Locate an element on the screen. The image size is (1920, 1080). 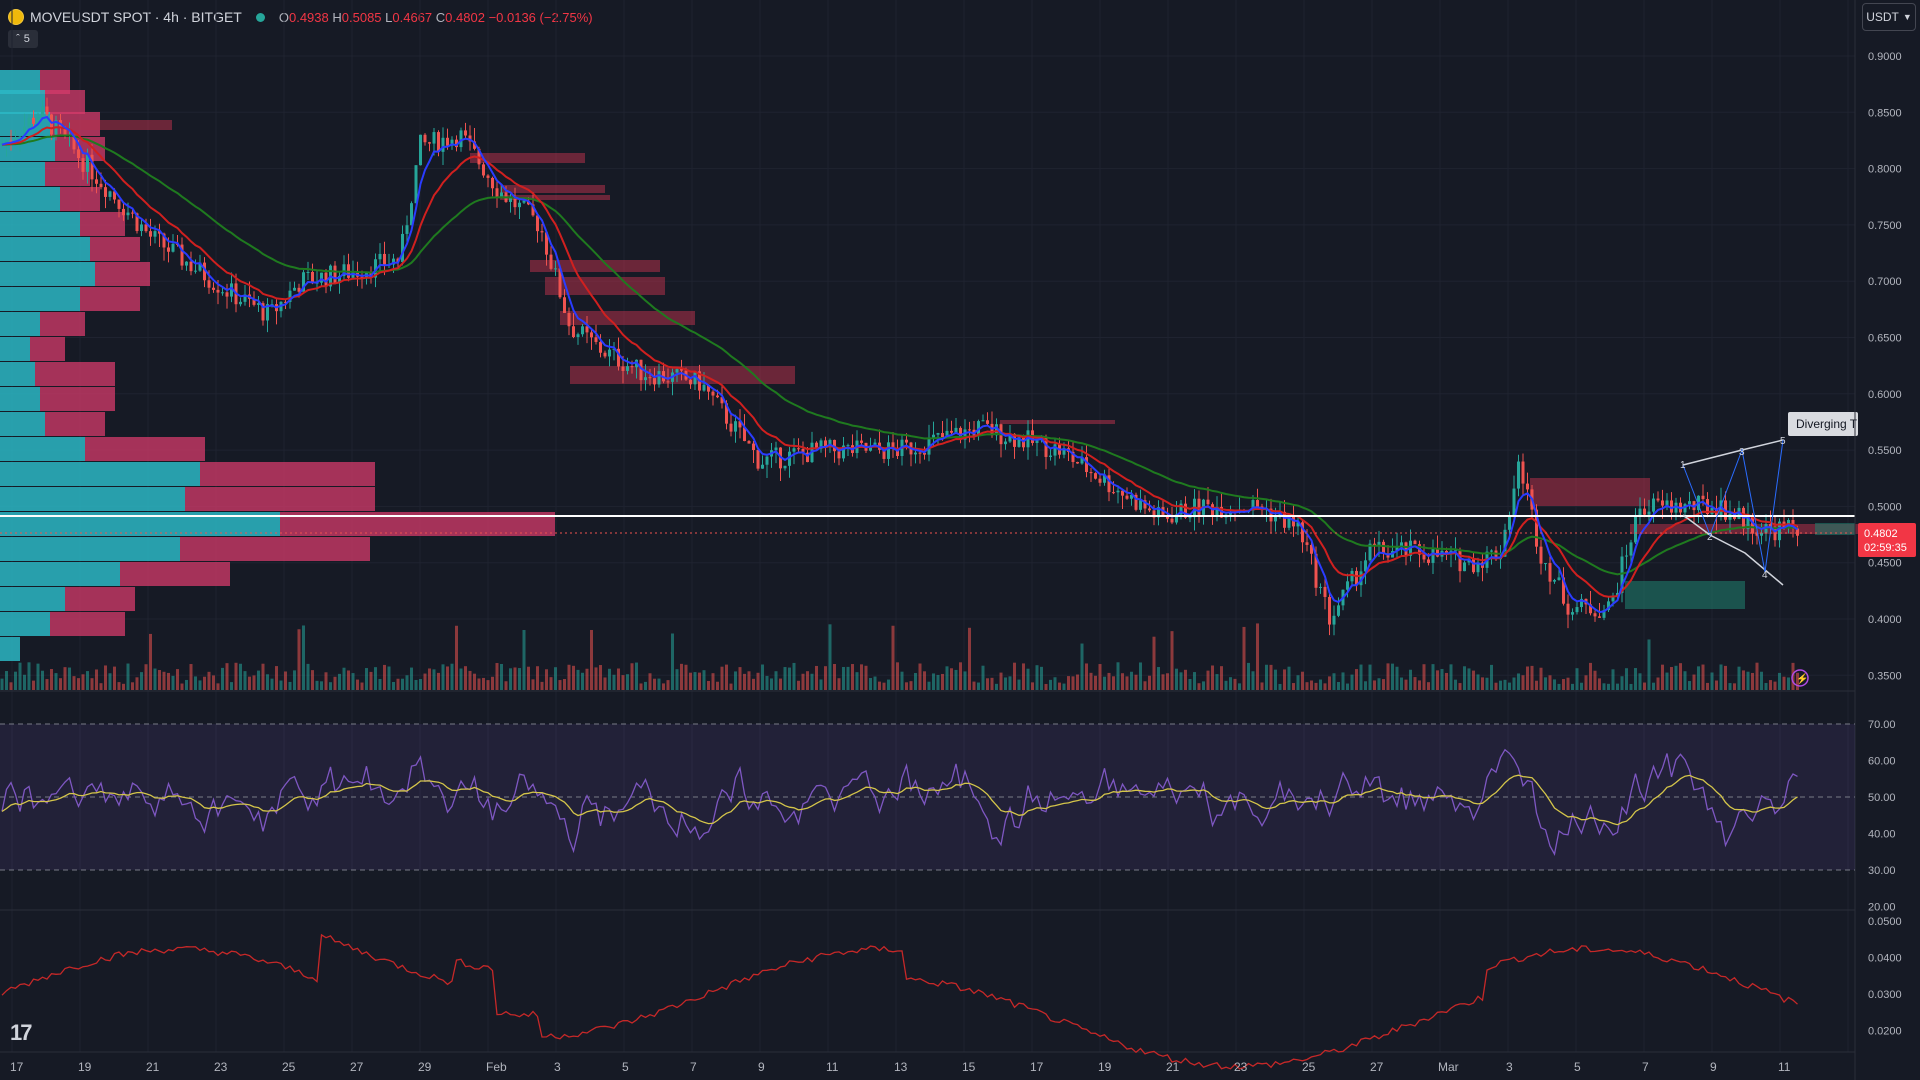
indicators-collapse-button: ˆ 5 is located at coordinates (23, 39).